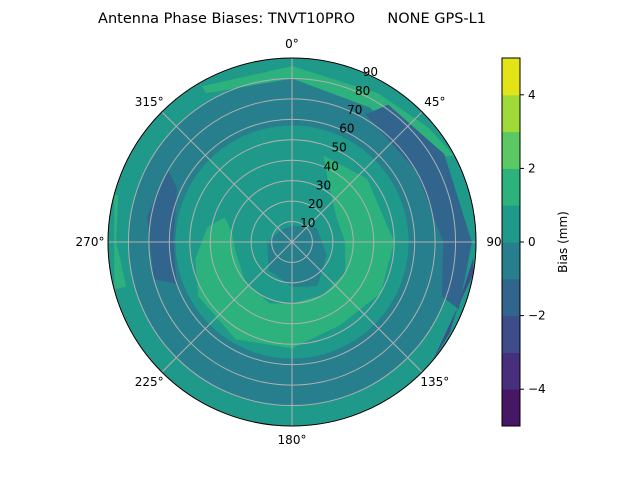  What do you see at coordinates (323, 185) in the screenshot?
I see `zenith-tick-label: 30` at bounding box center [323, 185].